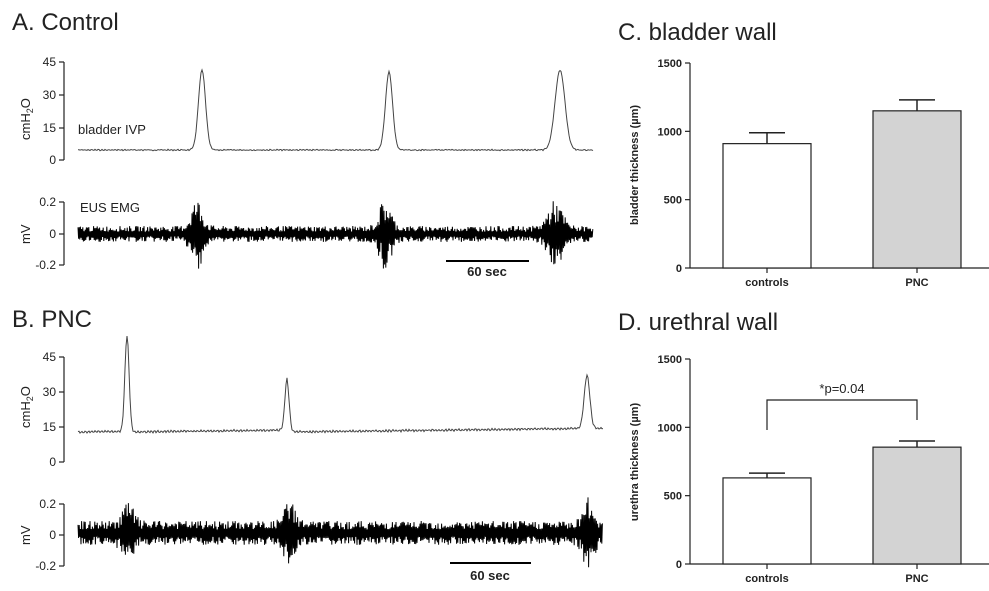  Describe the element at coordinates (336, 110) in the screenshot. I see `panel-a-ivp-trace` at that location.